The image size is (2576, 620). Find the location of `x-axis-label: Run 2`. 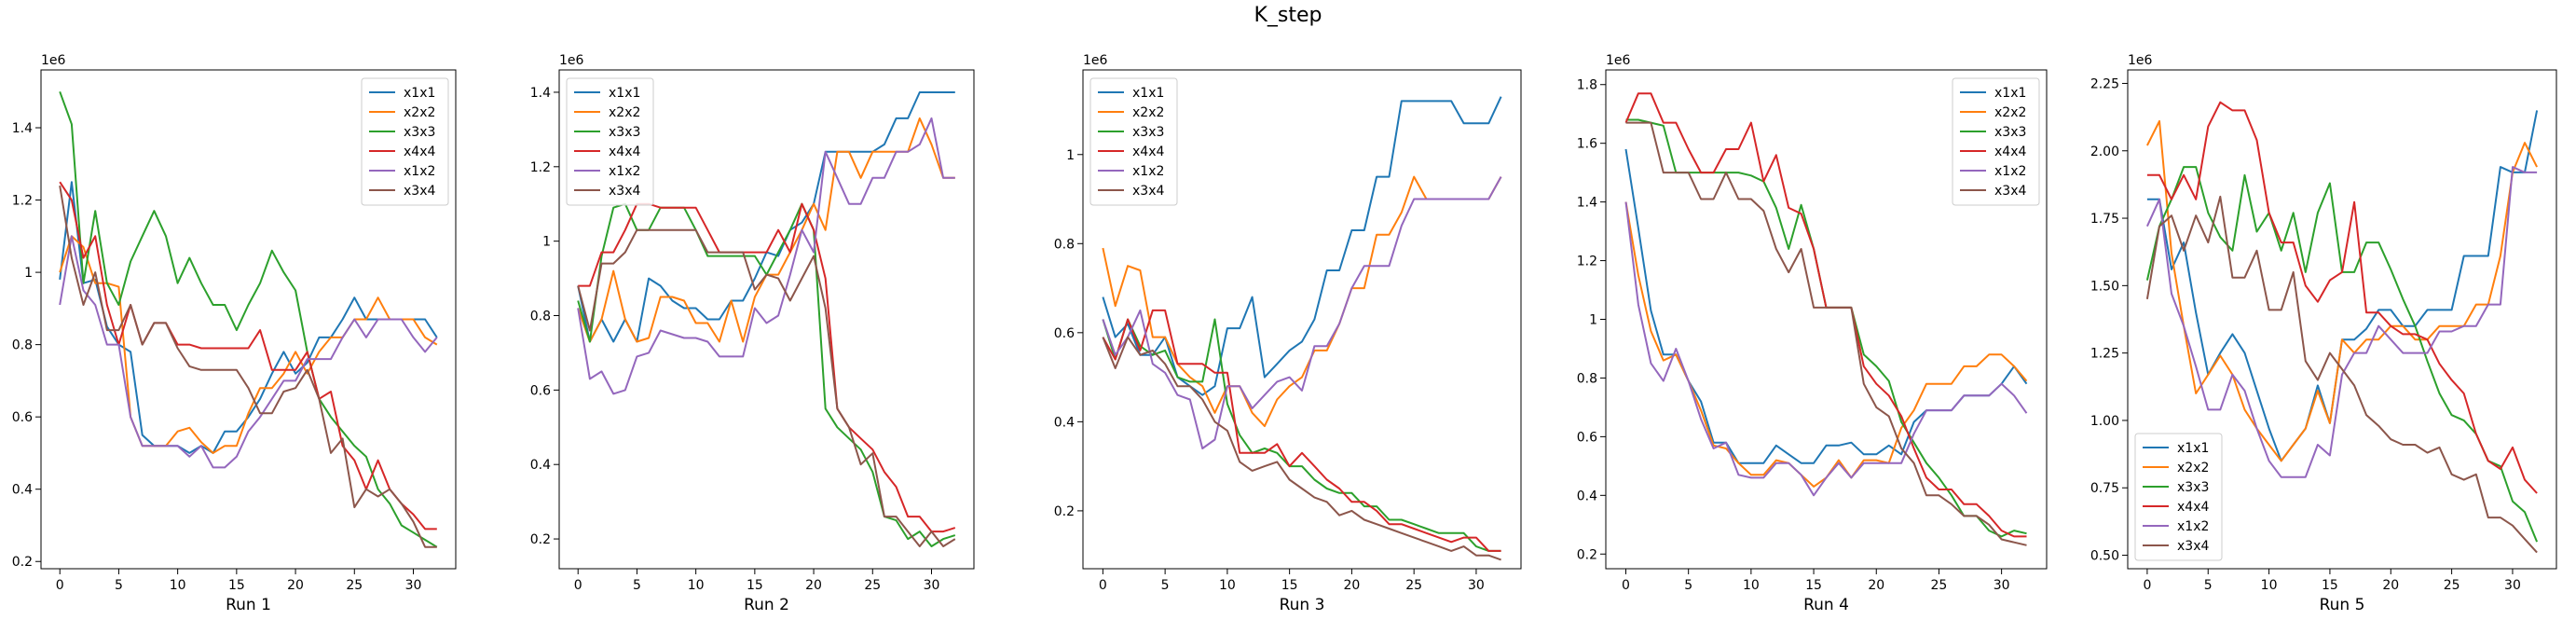

x-axis-label: Run 2 is located at coordinates (766, 605).